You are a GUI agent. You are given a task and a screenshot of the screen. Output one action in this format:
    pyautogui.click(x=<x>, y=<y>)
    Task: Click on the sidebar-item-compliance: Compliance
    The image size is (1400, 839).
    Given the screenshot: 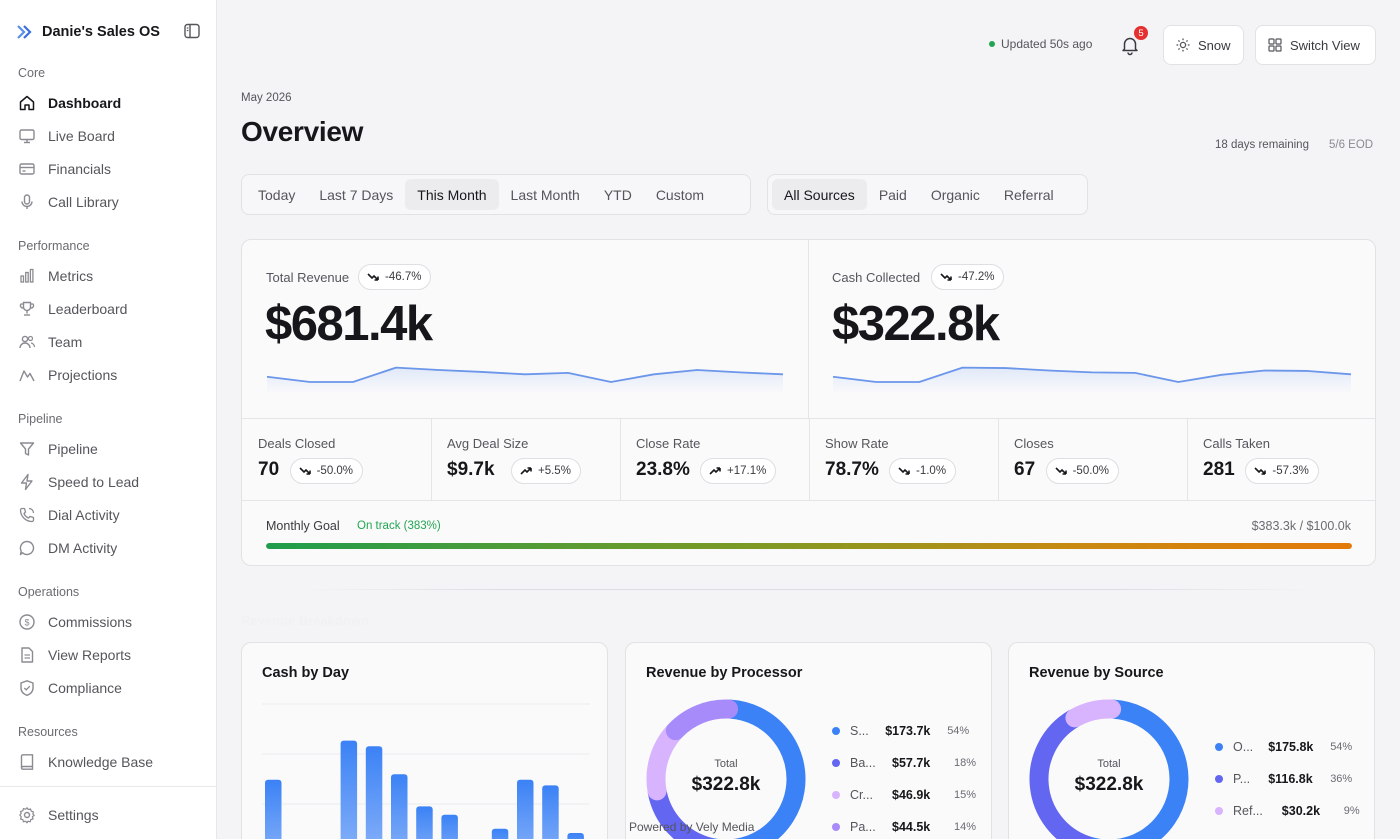 What is the action you would take?
    pyautogui.click(x=108, y=688)
    